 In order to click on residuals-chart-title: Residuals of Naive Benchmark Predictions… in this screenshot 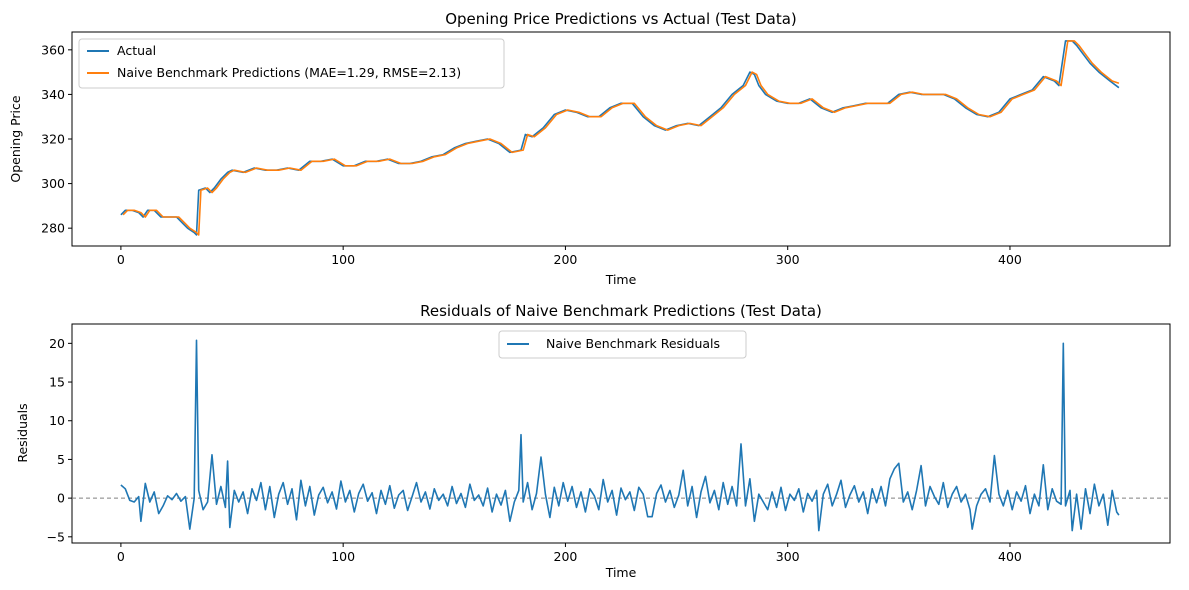, I will do `click(621, 311)`.